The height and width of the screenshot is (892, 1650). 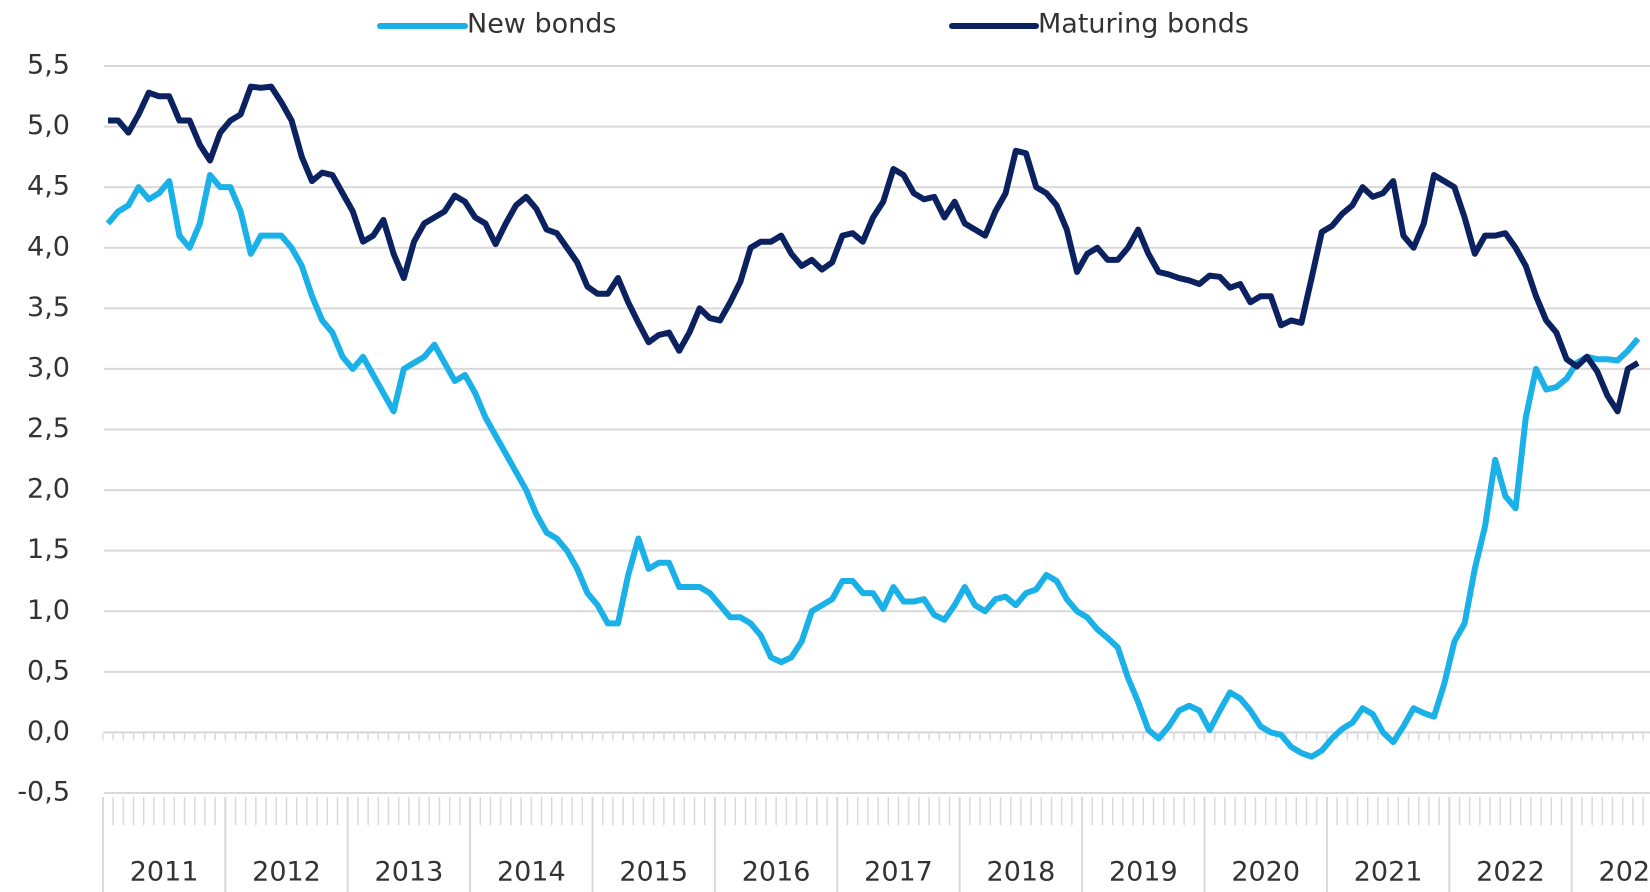 I want to click on y-tick-label: 2,5, so click(x=48, y=428).